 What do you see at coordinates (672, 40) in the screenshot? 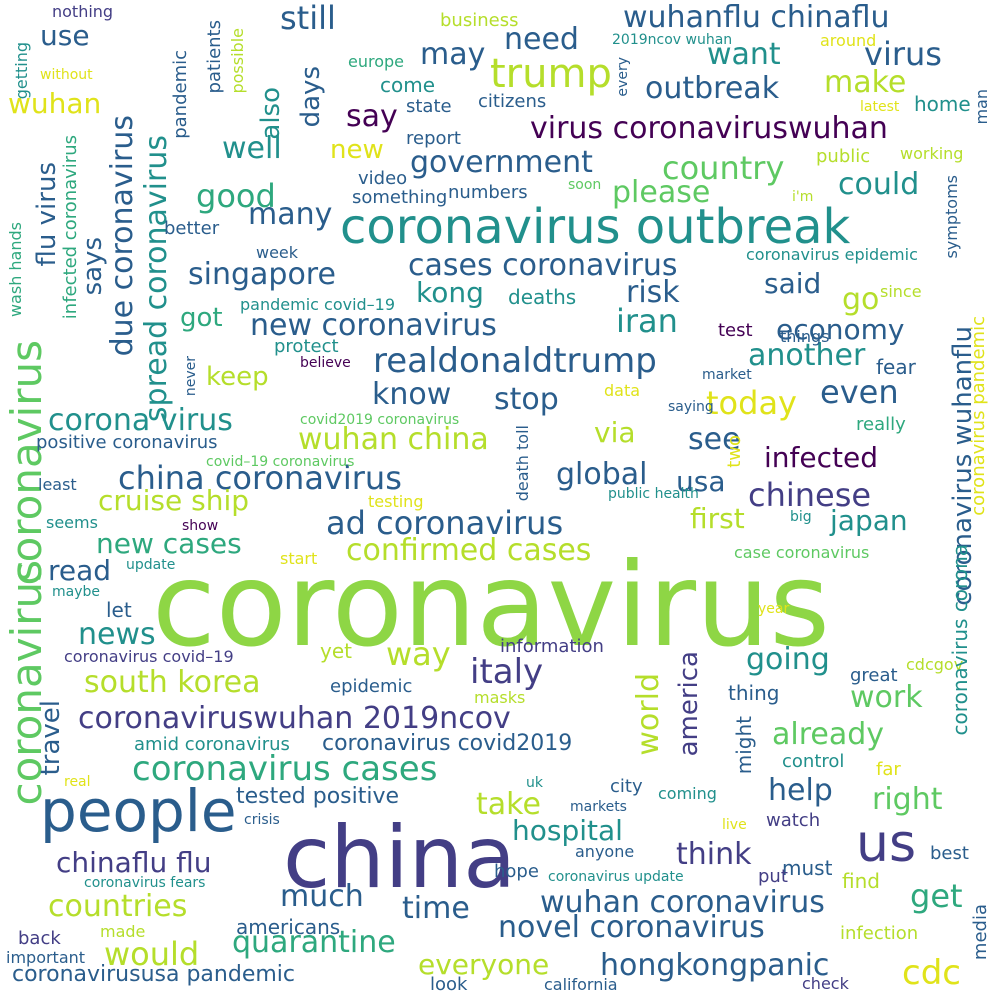
I see `word-2019ncov-wuhan: 2019ncov wuhan` at bounding box center [672, 40].